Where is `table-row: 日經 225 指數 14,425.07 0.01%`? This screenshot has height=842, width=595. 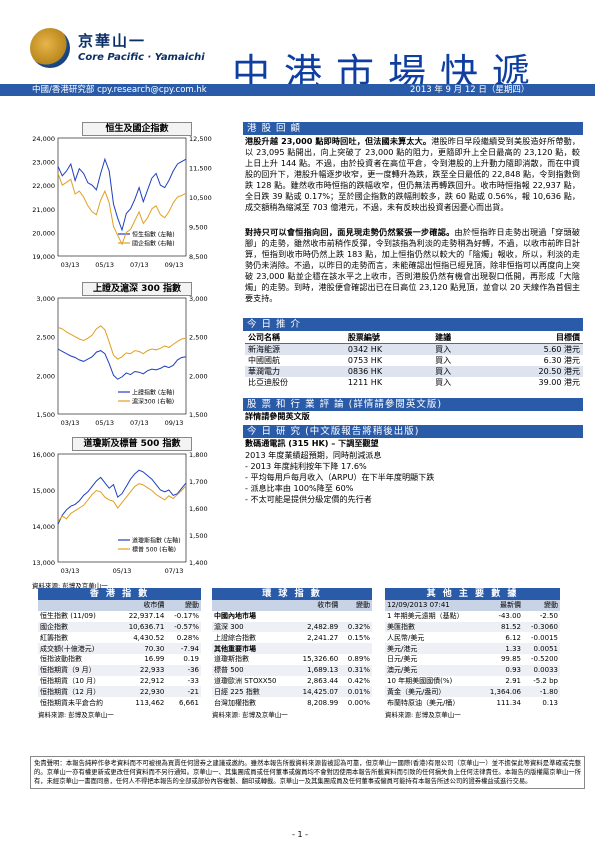
table-row: 日經 225 指數 14,425.07 0.01% is located at coordinates (292, 692).